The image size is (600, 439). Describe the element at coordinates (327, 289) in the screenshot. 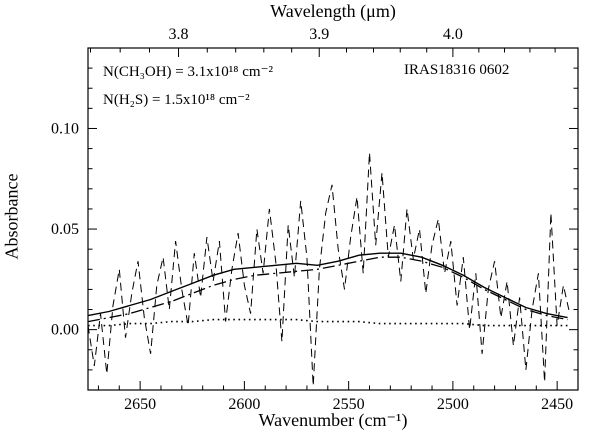

I see `ch3oh-component-line` at that location.